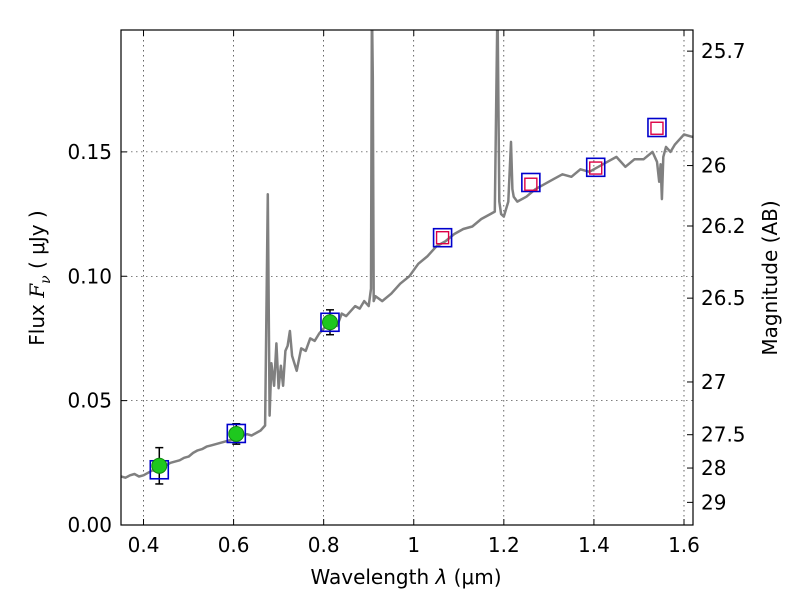 The image size is (800, 600). Describe the element at coordinates (89, 276) in the screenshot. I see `y-tick-label: 0.10` at that location.